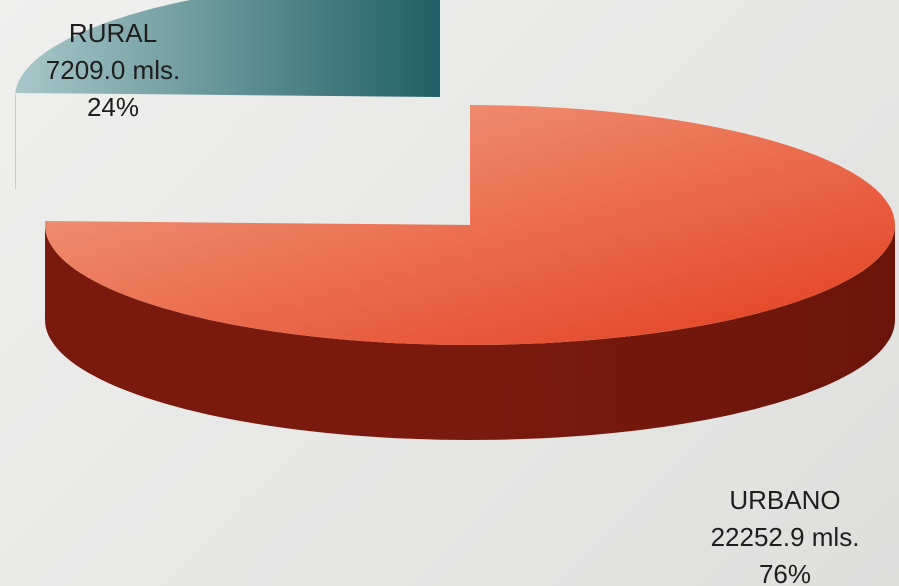 The image size is (899, 586). I want to click on label-urbano: URBANO 22252.9 mls. 76%, so click(785, 535).